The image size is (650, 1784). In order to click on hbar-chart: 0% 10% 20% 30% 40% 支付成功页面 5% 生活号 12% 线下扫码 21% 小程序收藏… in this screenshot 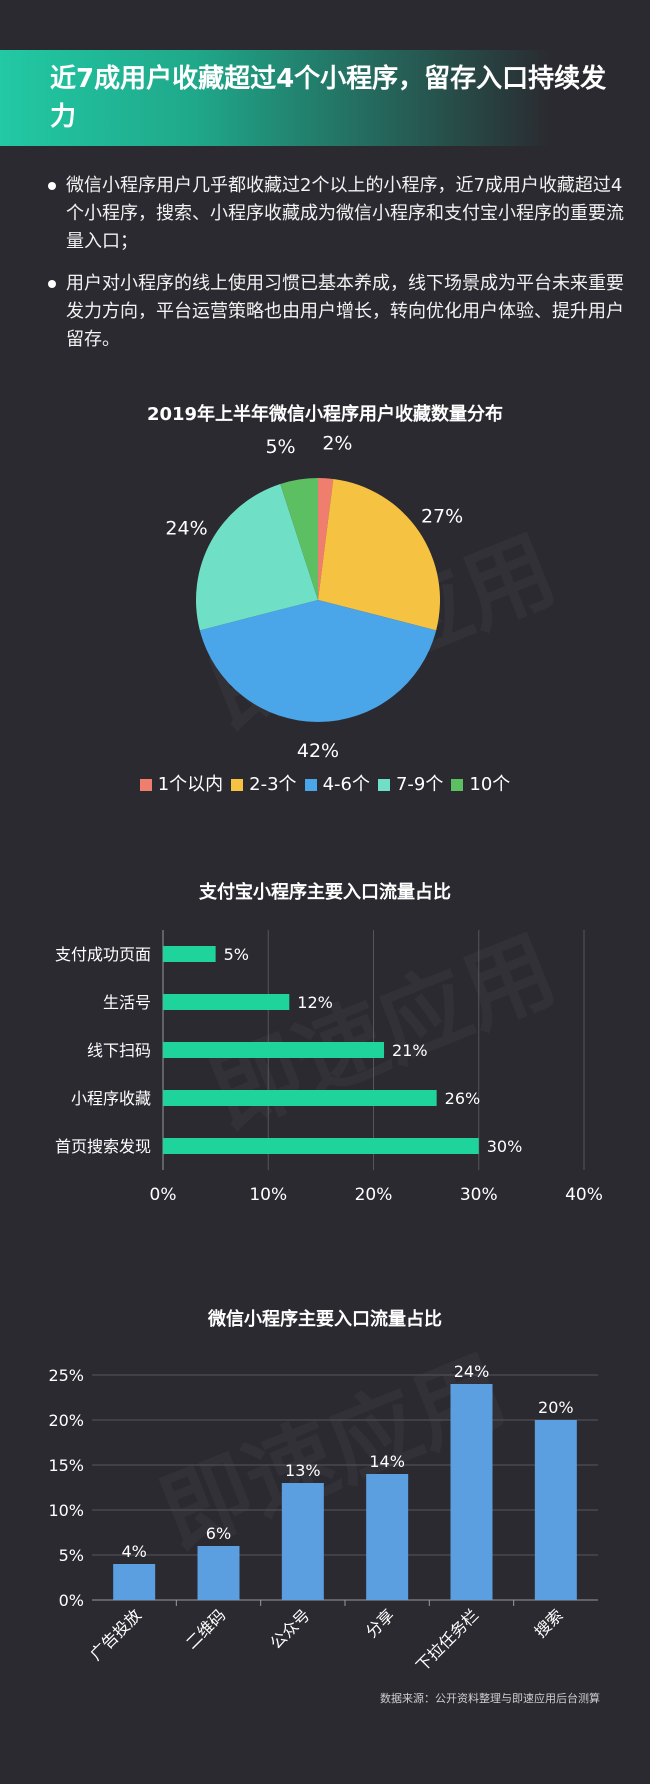, I will do `click(329, 1067)`.